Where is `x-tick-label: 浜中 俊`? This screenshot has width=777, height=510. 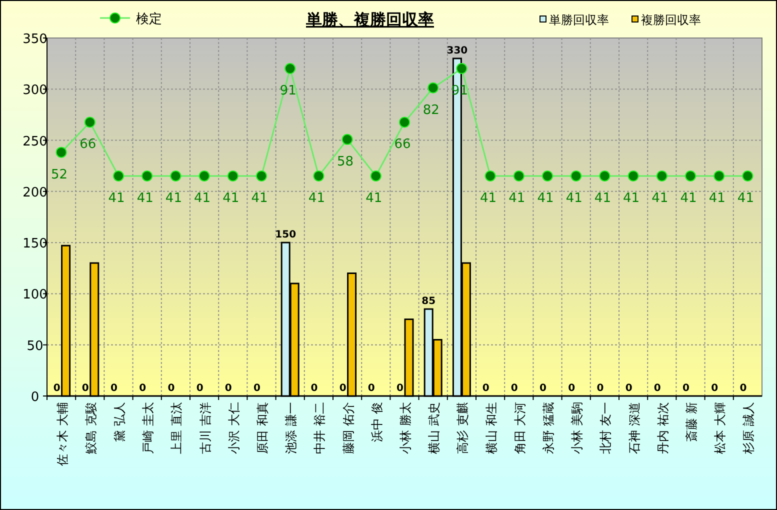 x-tick-label: 浜中 俊 is located at coordinates (377, 422).